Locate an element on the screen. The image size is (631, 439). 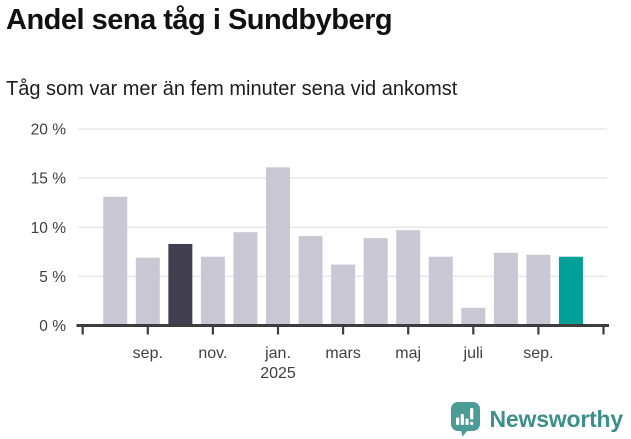
y-axis-label: 5 % is located at coordinates (52, 277).